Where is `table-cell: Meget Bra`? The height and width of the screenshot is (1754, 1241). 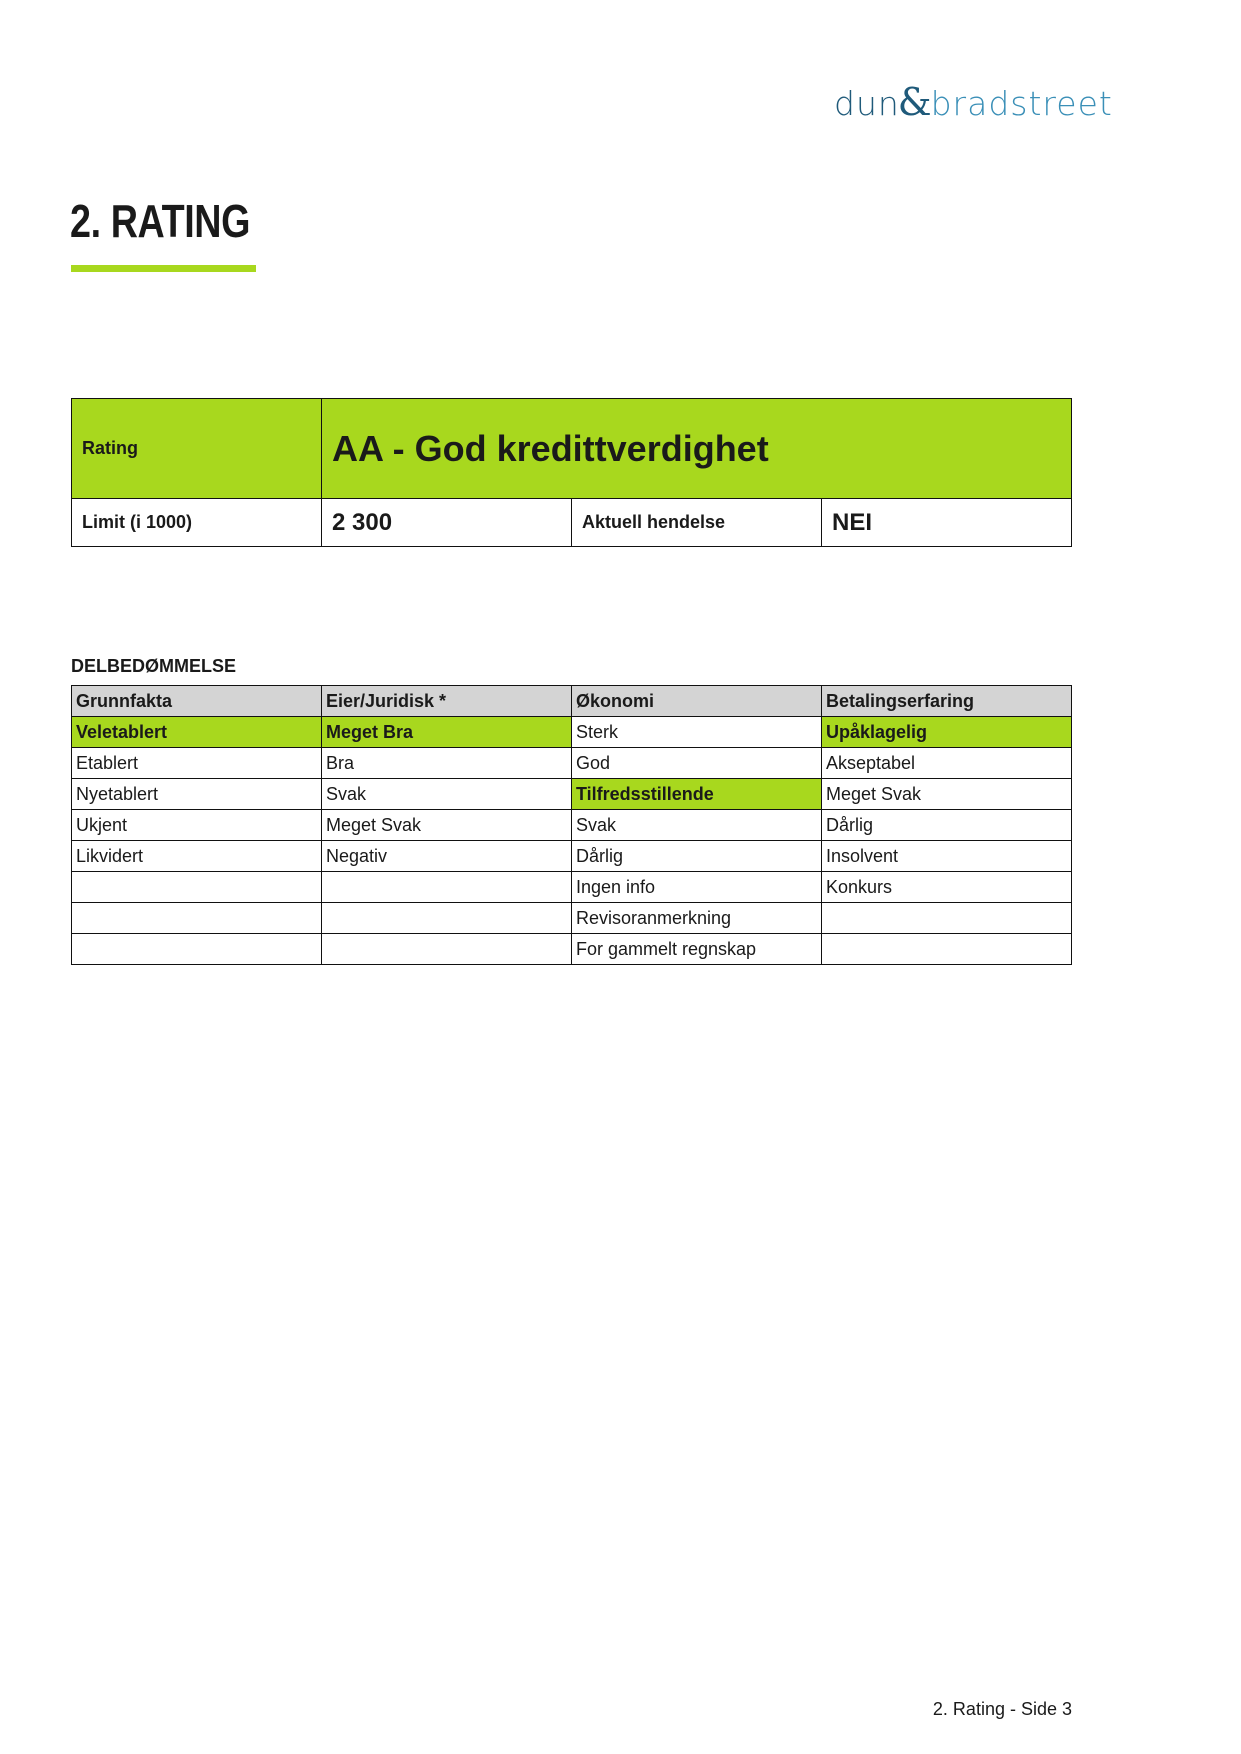
table-cell: Meget Bra is located at coordinates (446, 732).